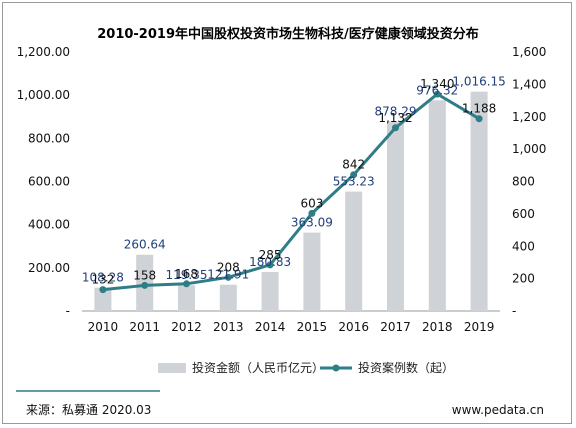  Describe the element at coordinates (395, 118) in the screenshot. I see `line-value-label: 1,132` at that location.